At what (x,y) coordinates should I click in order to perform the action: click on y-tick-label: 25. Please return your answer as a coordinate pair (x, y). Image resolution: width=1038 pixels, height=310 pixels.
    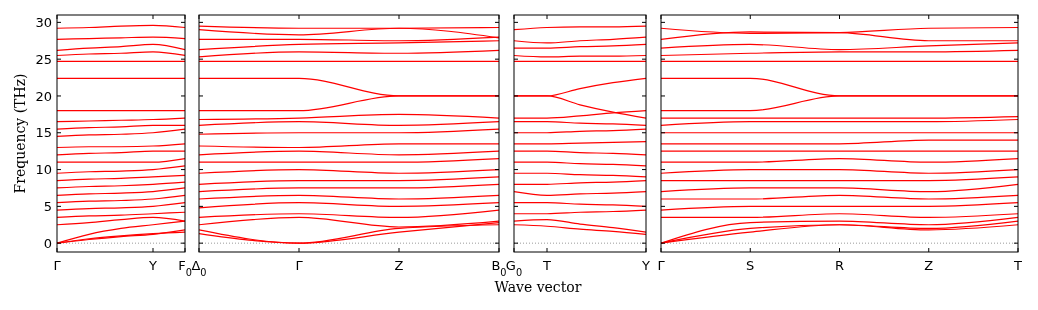
    Looking at the image, I should click on (43, 59).